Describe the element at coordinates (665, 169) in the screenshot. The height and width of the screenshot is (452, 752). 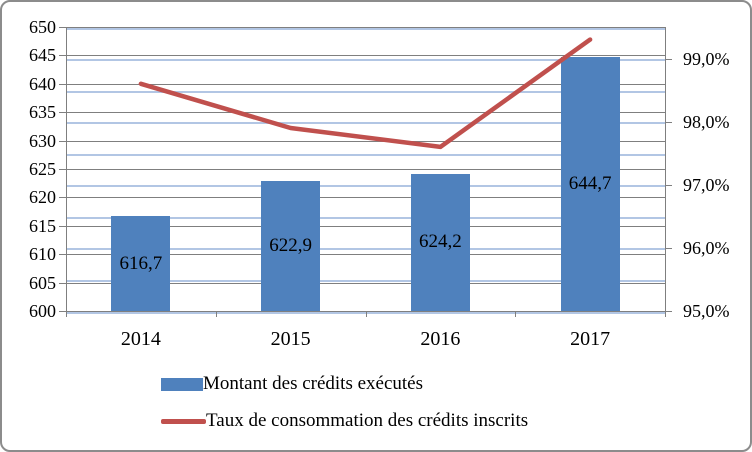
I see `right-axis-line` at that location.